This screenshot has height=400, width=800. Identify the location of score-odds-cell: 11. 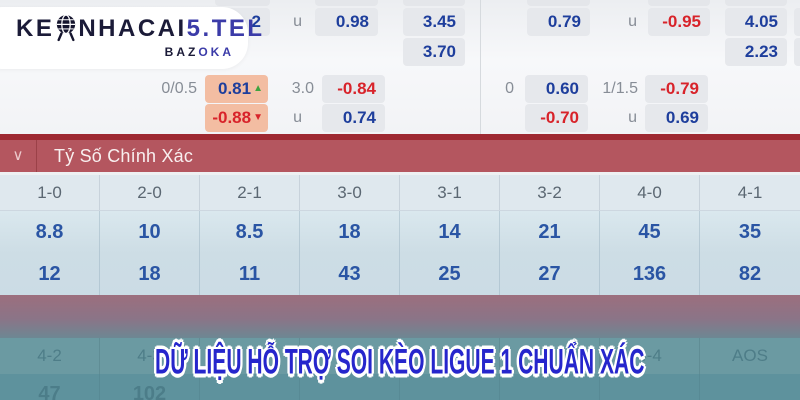
(250, 274).